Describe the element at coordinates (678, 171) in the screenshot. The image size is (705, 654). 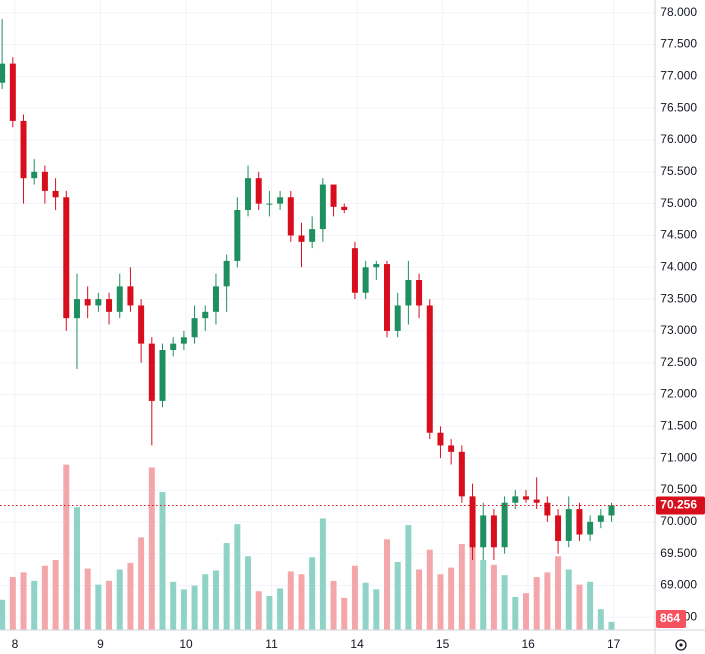
I see `y-tick-label: 75.500` at that location.